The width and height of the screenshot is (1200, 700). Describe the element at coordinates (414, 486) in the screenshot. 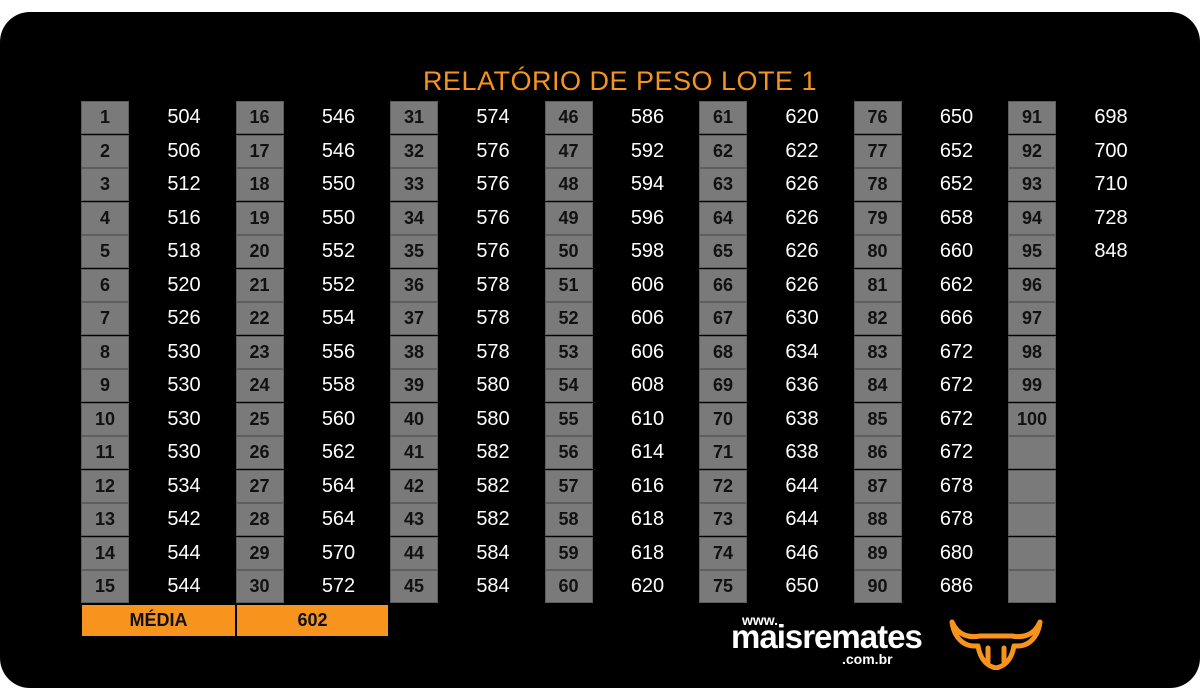

I see `animal-number: 42` at that location.